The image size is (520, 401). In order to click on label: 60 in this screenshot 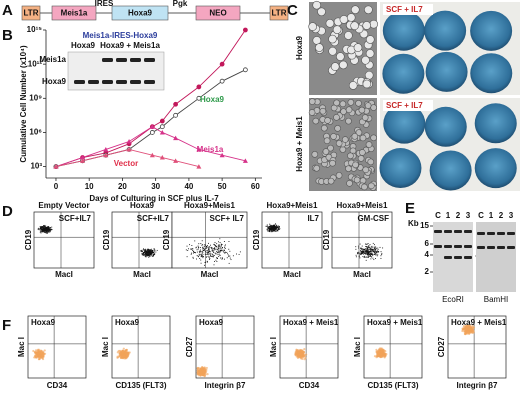, I will do `click(255, 186)`.